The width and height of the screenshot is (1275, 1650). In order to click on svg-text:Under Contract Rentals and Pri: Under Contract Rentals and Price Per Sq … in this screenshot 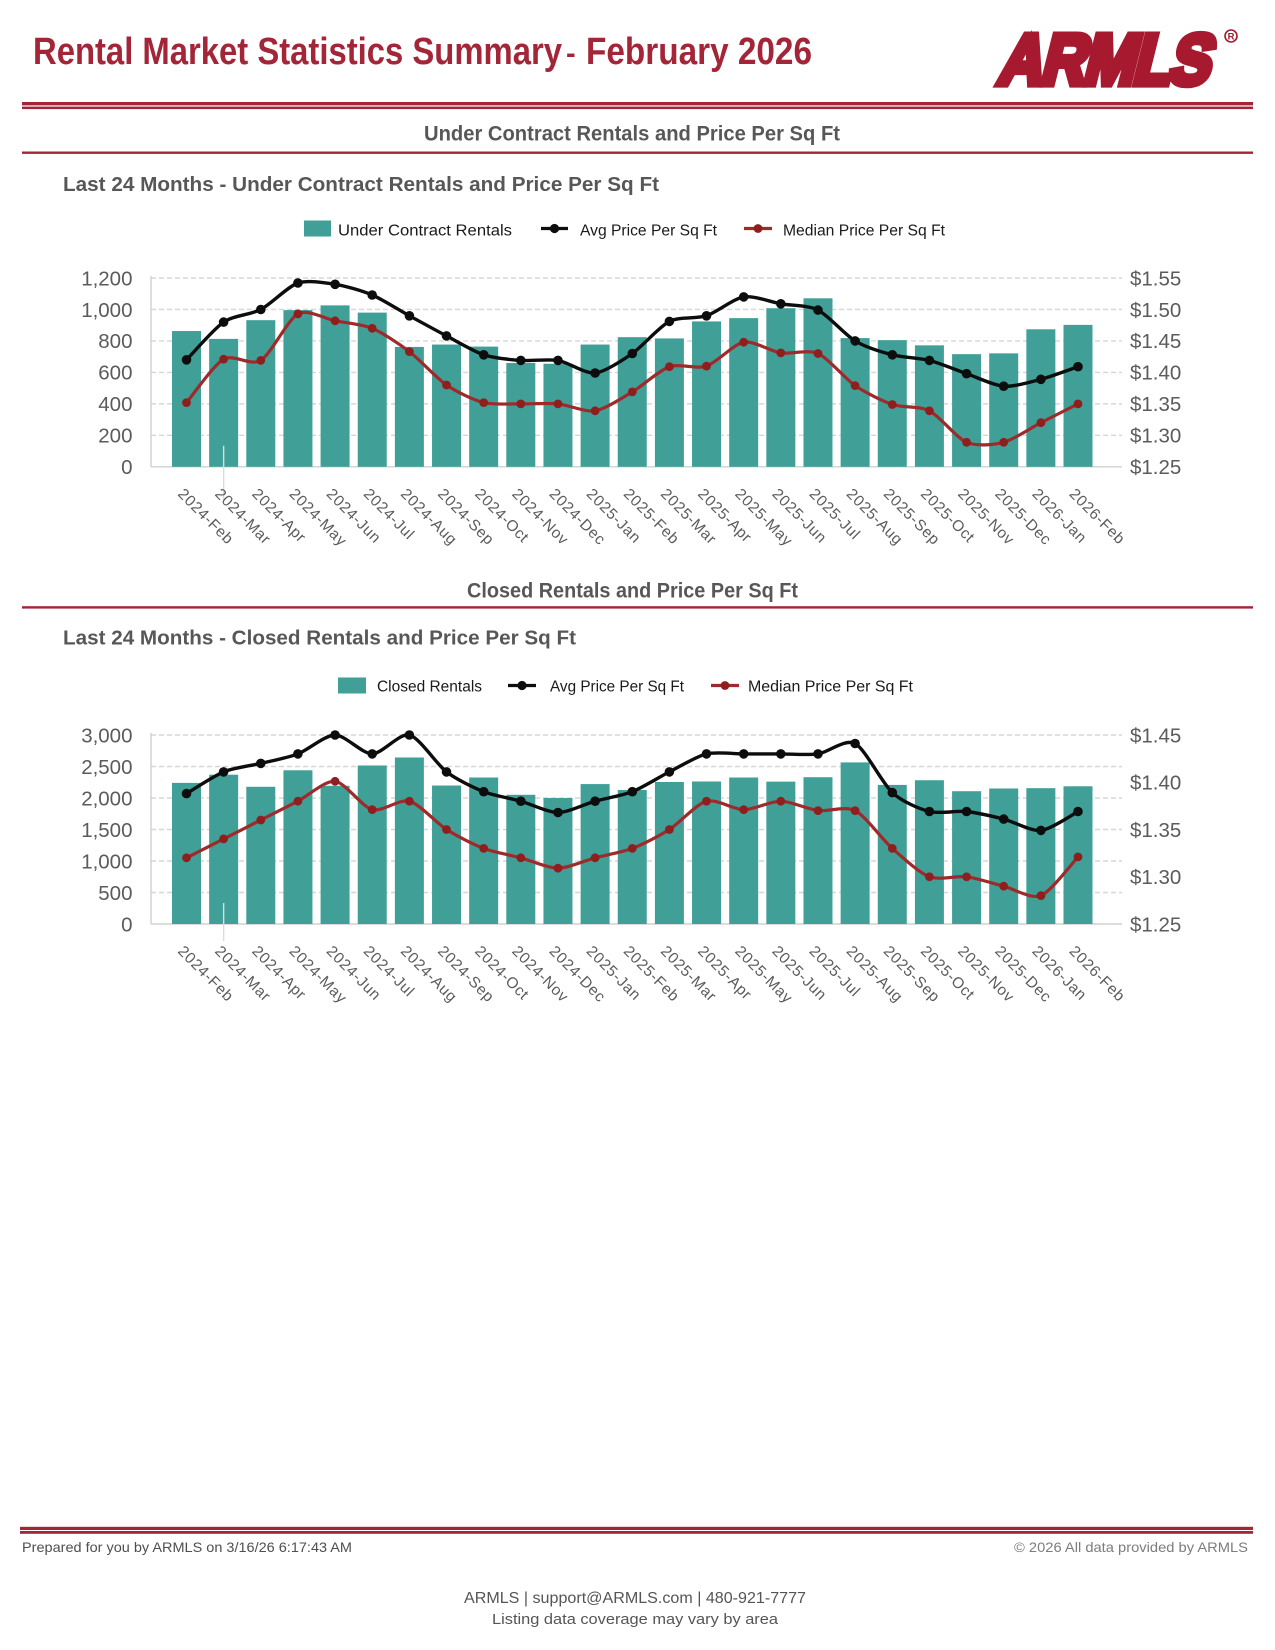, I will do `click(632, 134)`.